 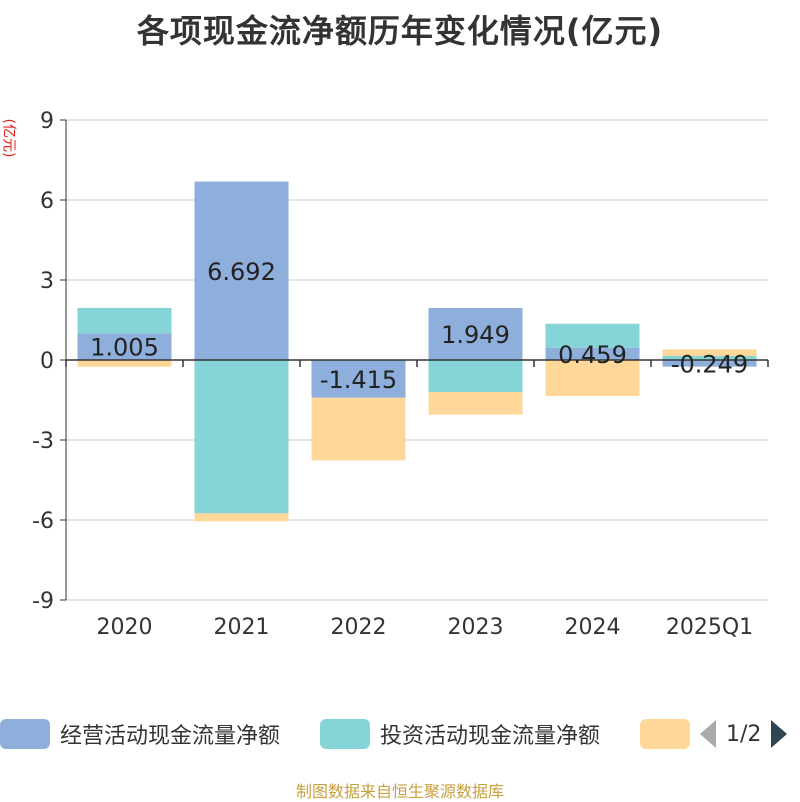 I want to click on y-tick-label: 0, so click(x=47, y=361).